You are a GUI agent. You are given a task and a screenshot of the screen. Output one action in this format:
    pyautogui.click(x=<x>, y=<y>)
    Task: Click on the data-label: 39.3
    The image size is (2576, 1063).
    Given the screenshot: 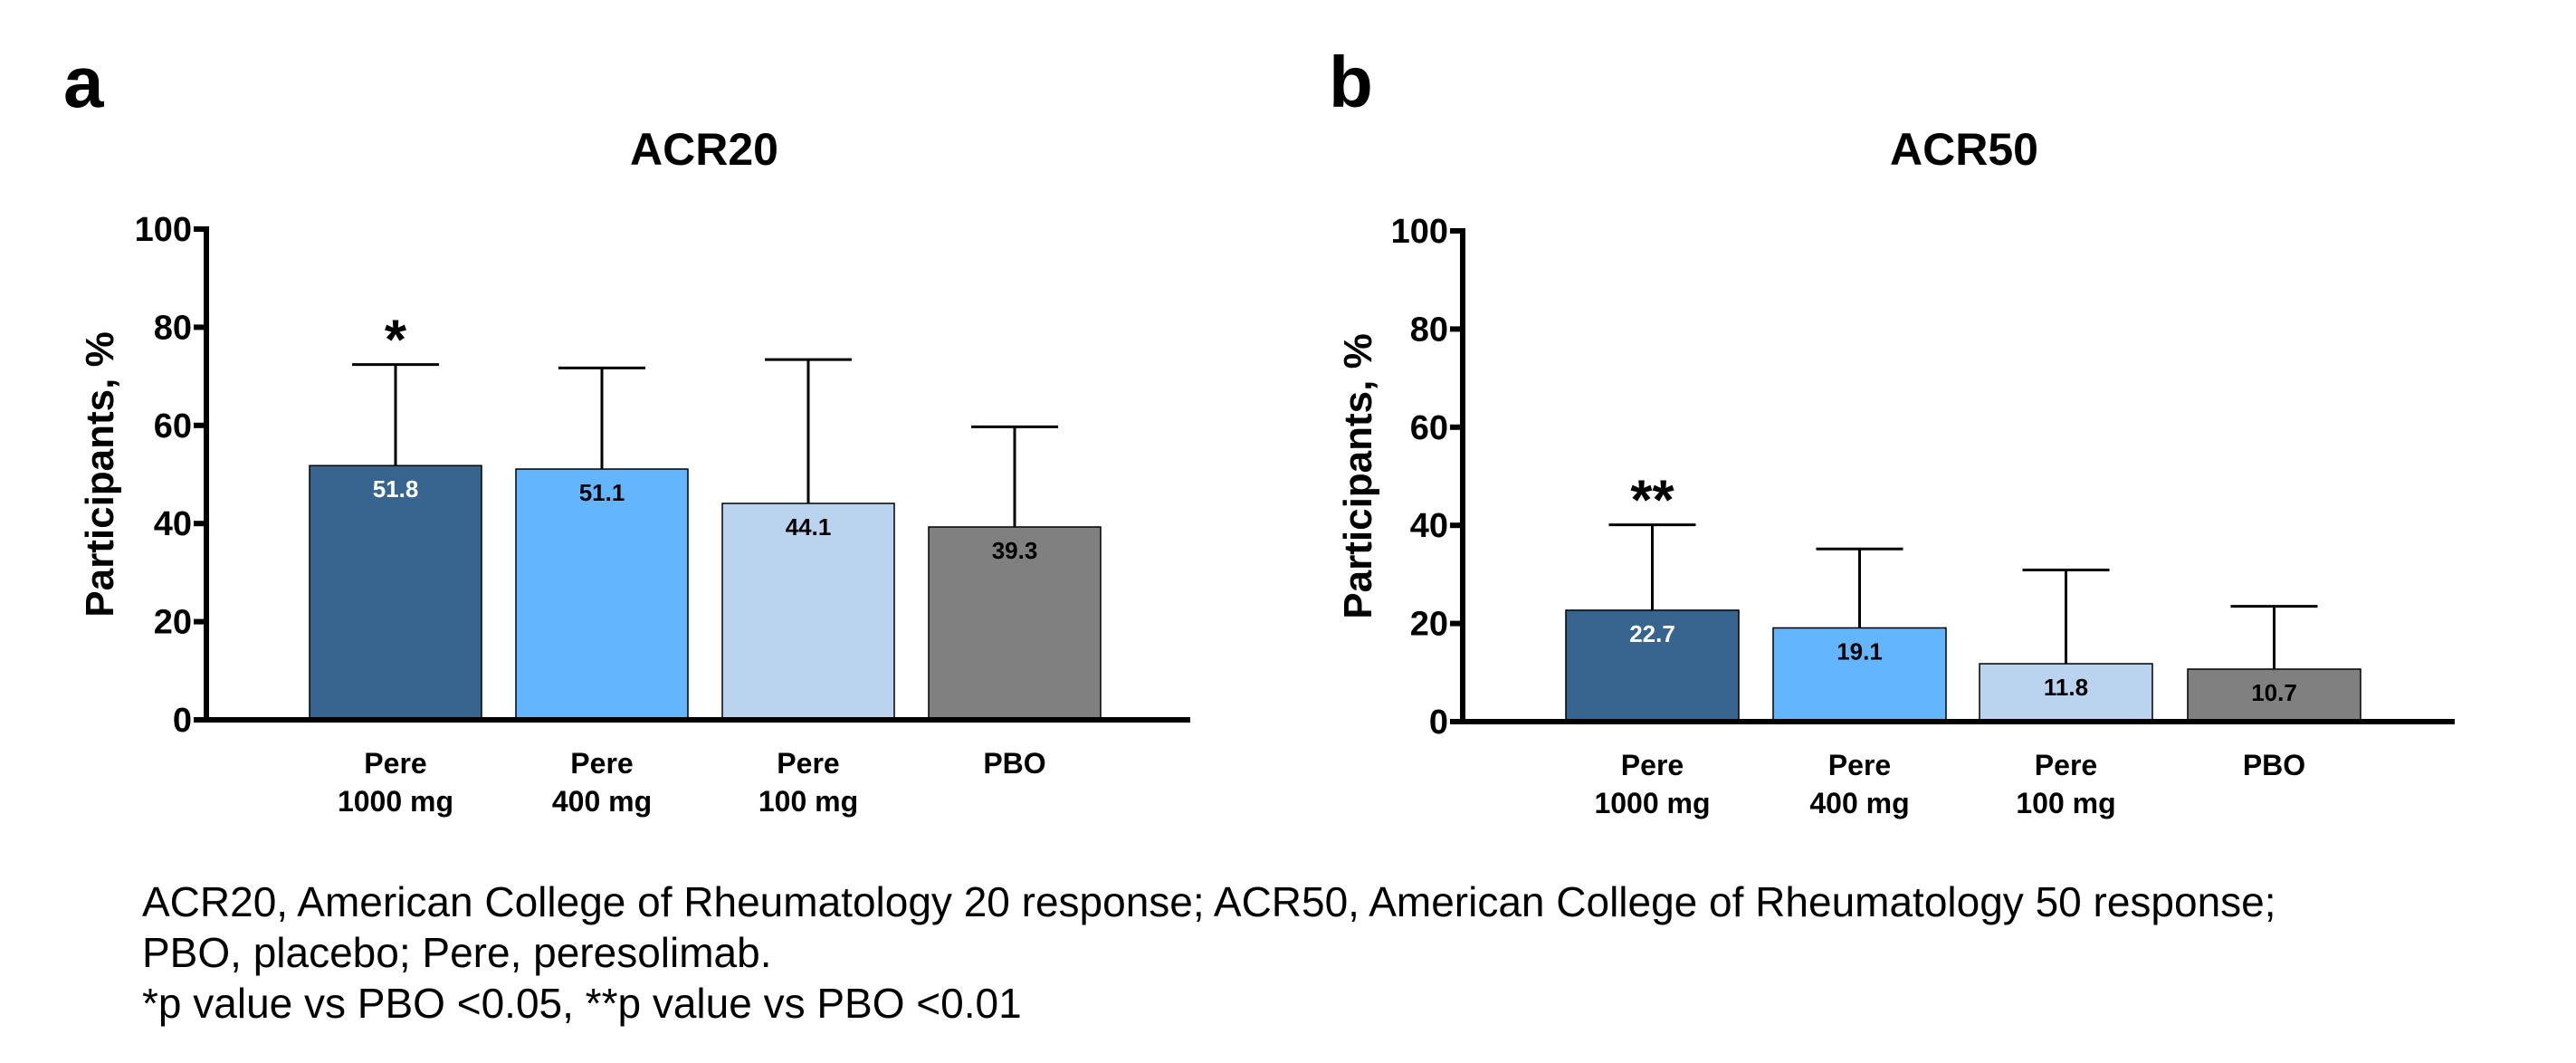 What is the action you would take?
    pyautogui.click(x=1015, y=550)
    